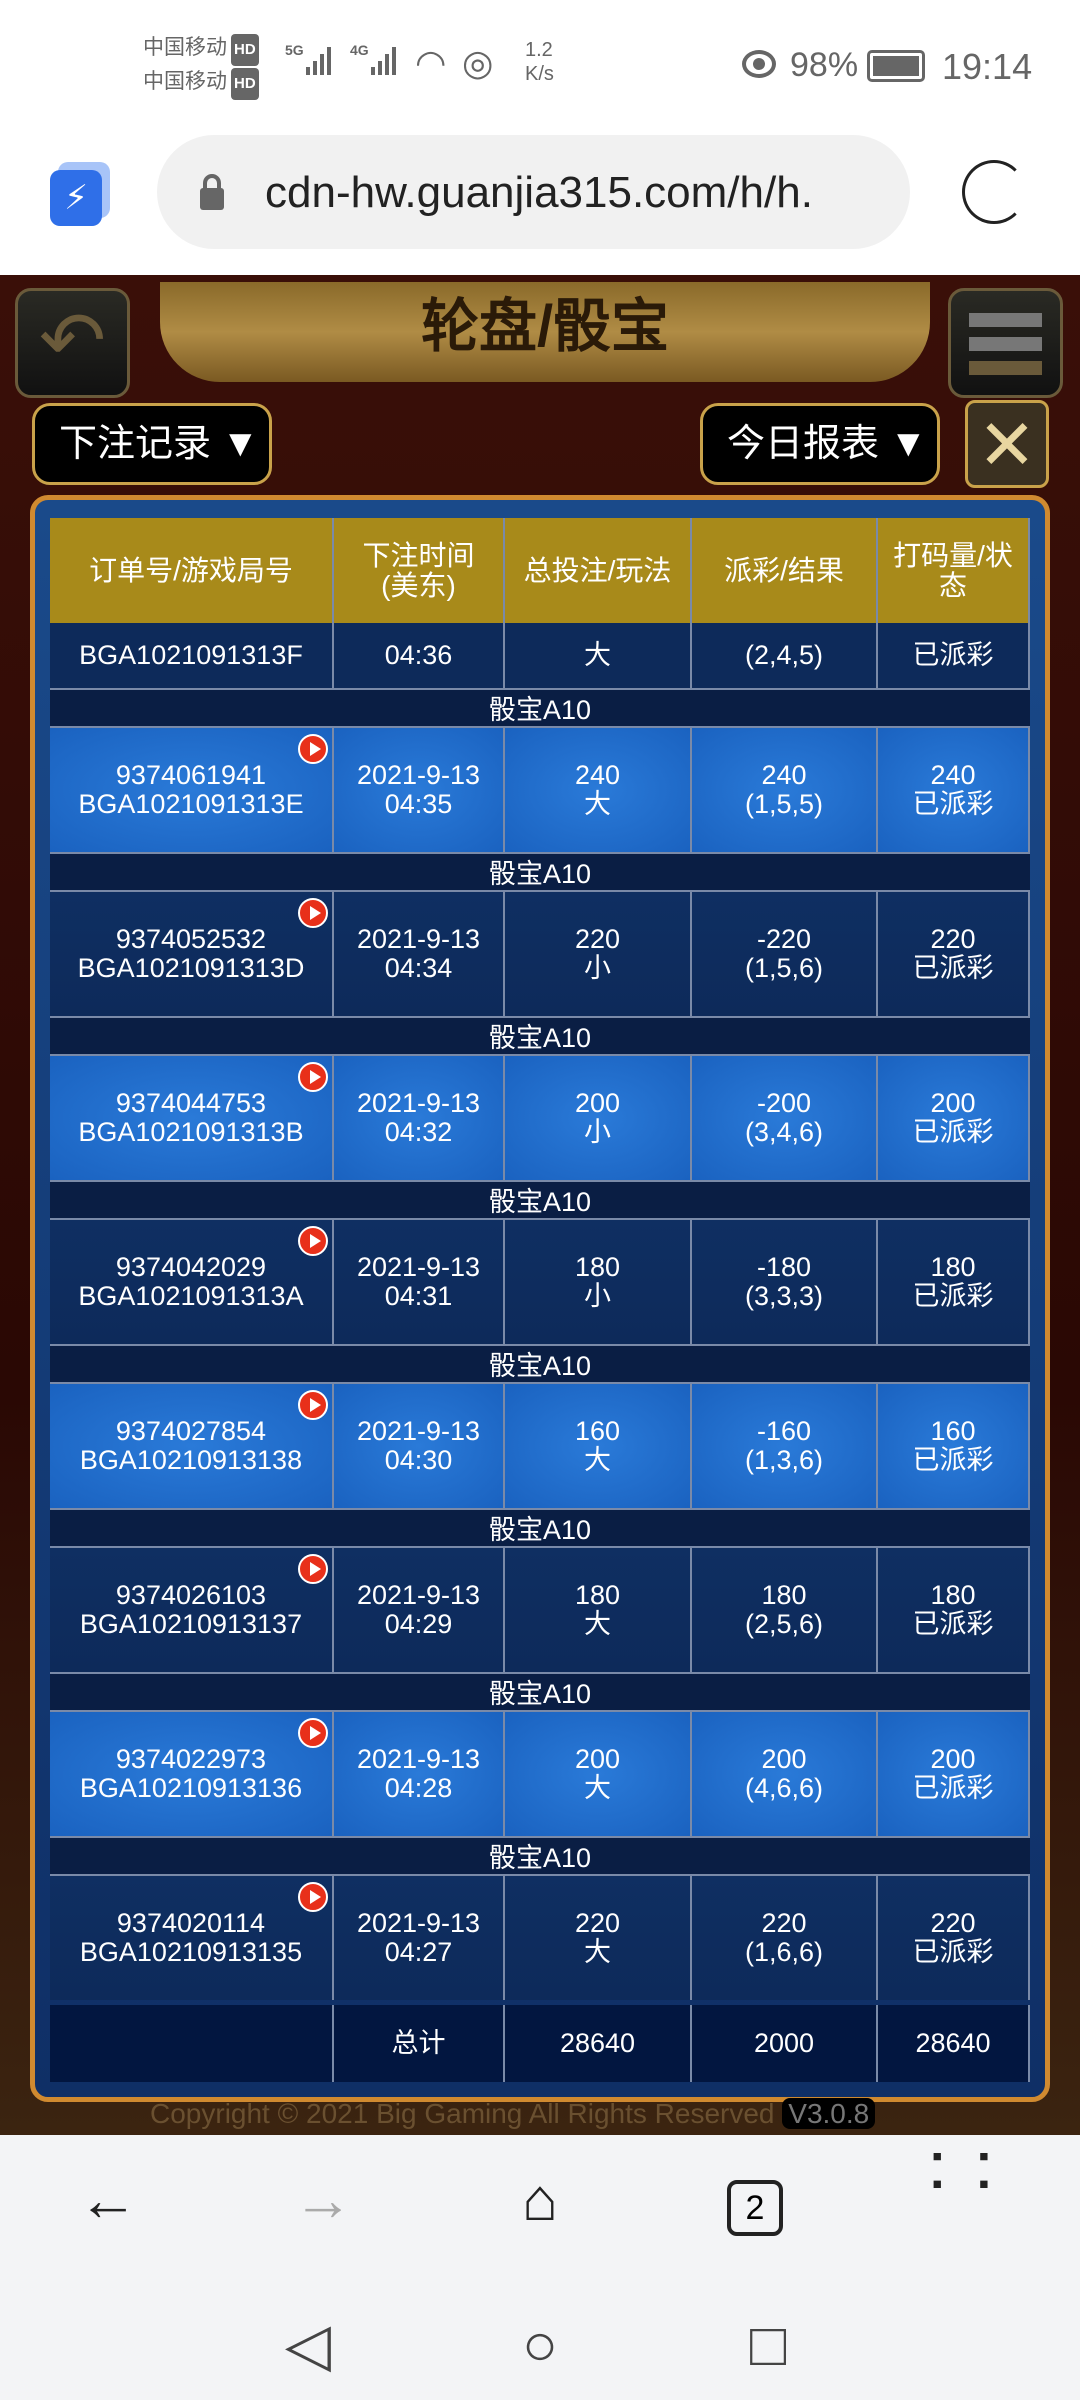 The height and width of the screenshot is (2400, 1080). Describe the element at coordinates (954, 570) in the screenshot. I see `column-header: 打码量/状 态` at that location.